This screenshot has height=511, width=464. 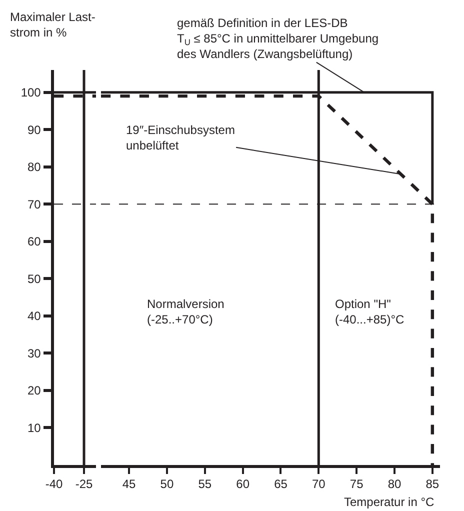 I want to click on y-axis-title: Maximaler Last- strom in %, so click(x=53, y=25).